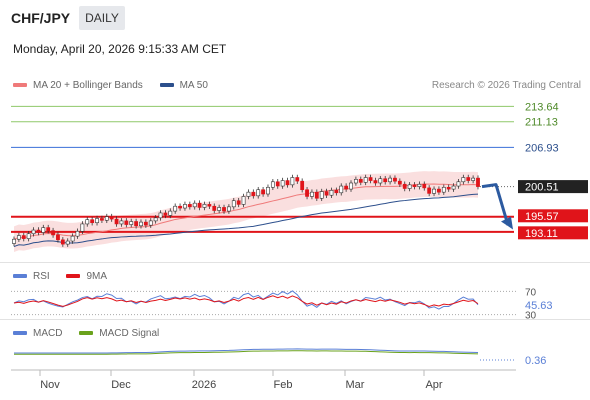 The image size is (590, 400). Describe the element at coordinates (50, 385) in the screenshot. I see `time-axis-label: Nov` at that location.